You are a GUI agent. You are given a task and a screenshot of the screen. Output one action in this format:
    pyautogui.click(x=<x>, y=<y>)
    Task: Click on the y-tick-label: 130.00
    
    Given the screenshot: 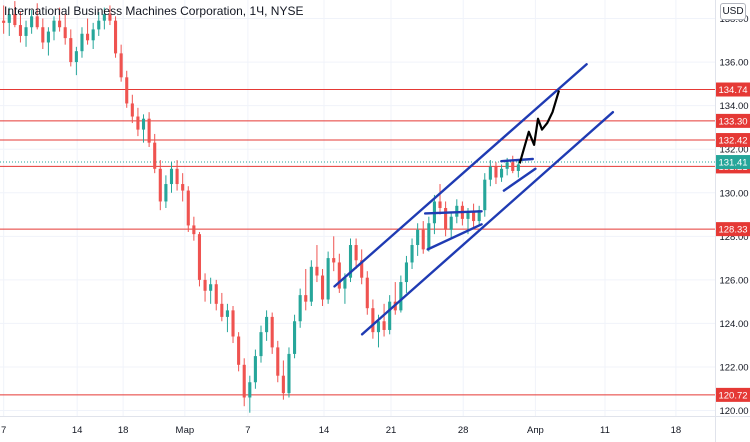 What is the action you would take?
    pyautogui.click(x=733, y=193)
    